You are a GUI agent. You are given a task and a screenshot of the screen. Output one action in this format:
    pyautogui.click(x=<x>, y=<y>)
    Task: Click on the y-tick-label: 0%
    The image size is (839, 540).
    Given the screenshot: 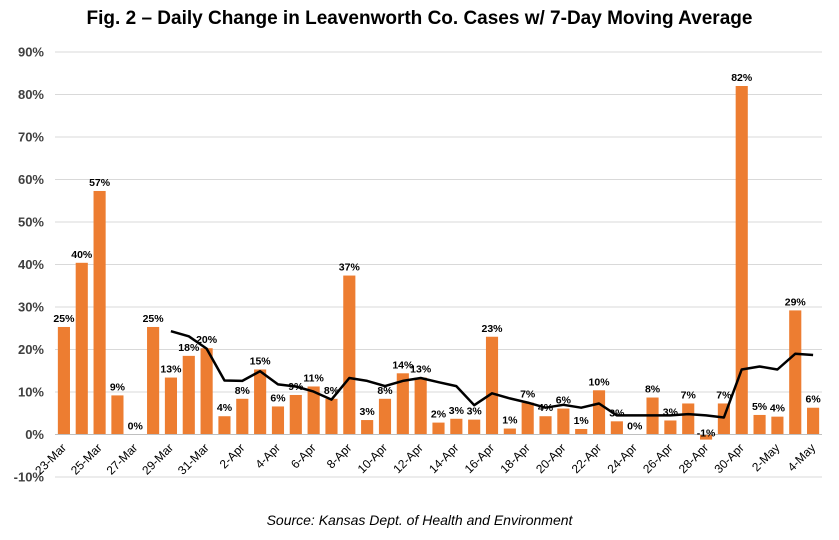 What is the action you would take?
    pyautogui.click(x=34, y=434)
    